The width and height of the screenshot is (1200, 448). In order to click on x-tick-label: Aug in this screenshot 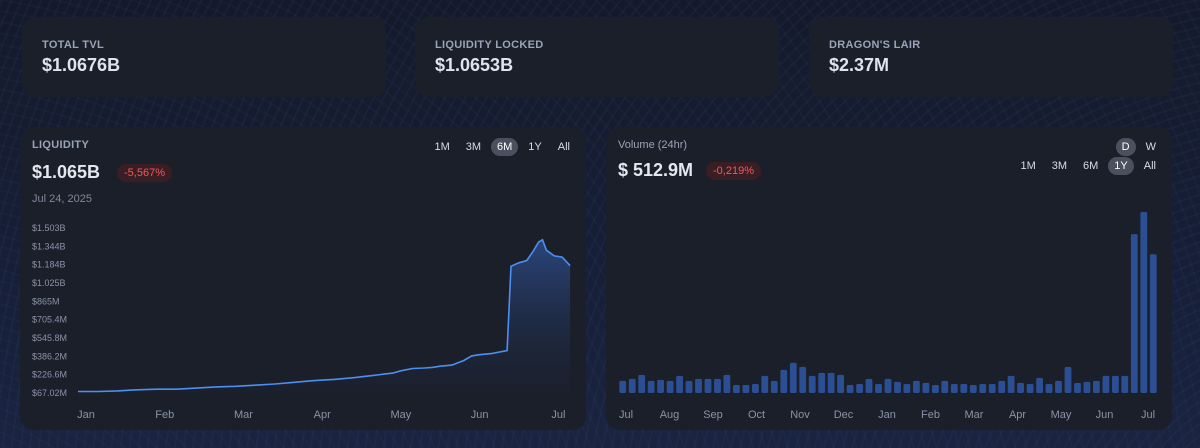, I will do `click(670, 415)`.